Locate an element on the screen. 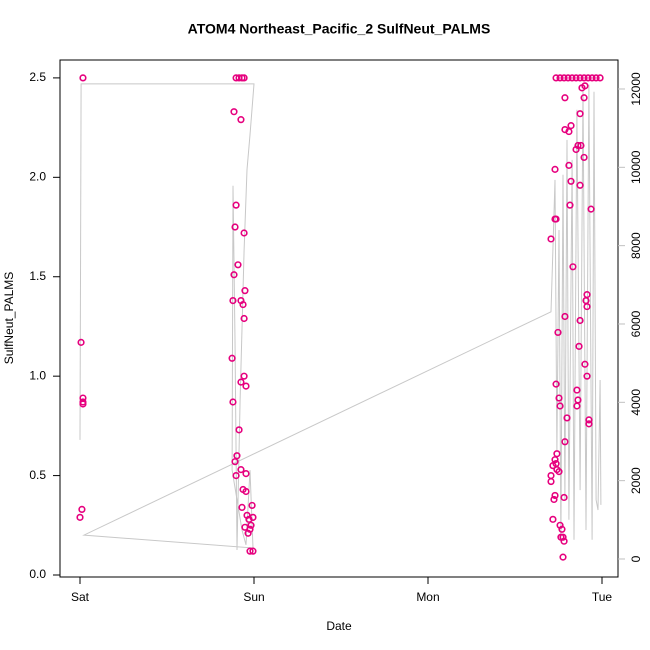 This screenshot has height=650, width=650. x-tick-label: Sun is located at coordinates (253, 597).